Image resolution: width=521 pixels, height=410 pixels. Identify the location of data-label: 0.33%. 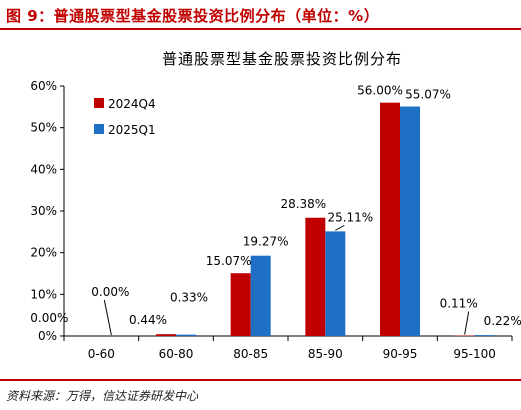
(189, 298).